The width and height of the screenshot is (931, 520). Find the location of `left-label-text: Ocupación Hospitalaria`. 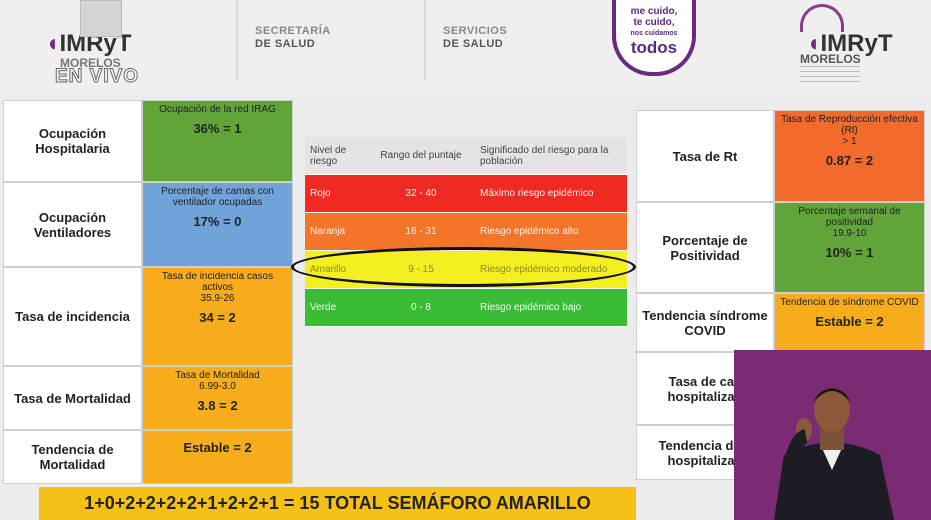

left-label-text: Ocupación Hospitalaria is located at coordinates (72, 141).